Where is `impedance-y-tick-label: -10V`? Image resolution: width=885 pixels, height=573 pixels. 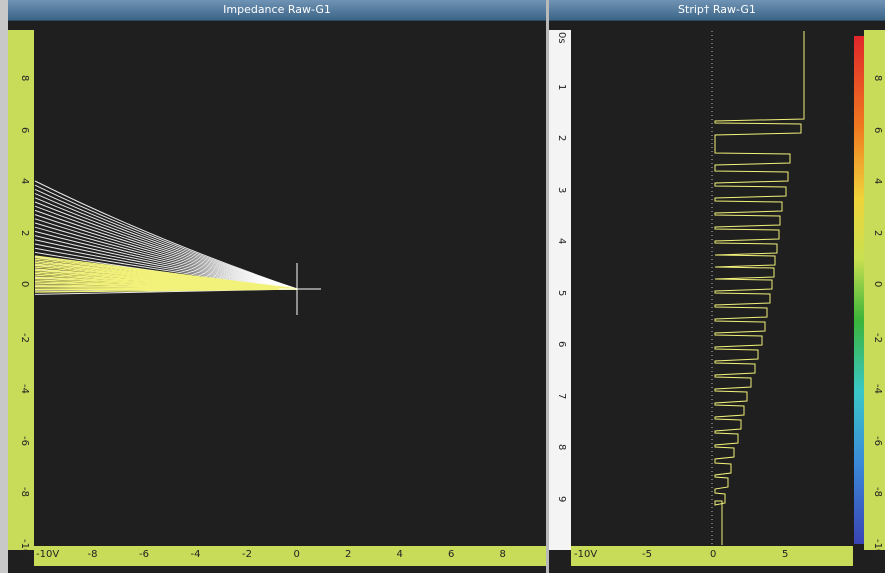 impedance-y-tick-label: -10V is located at coordinates (24, 550).